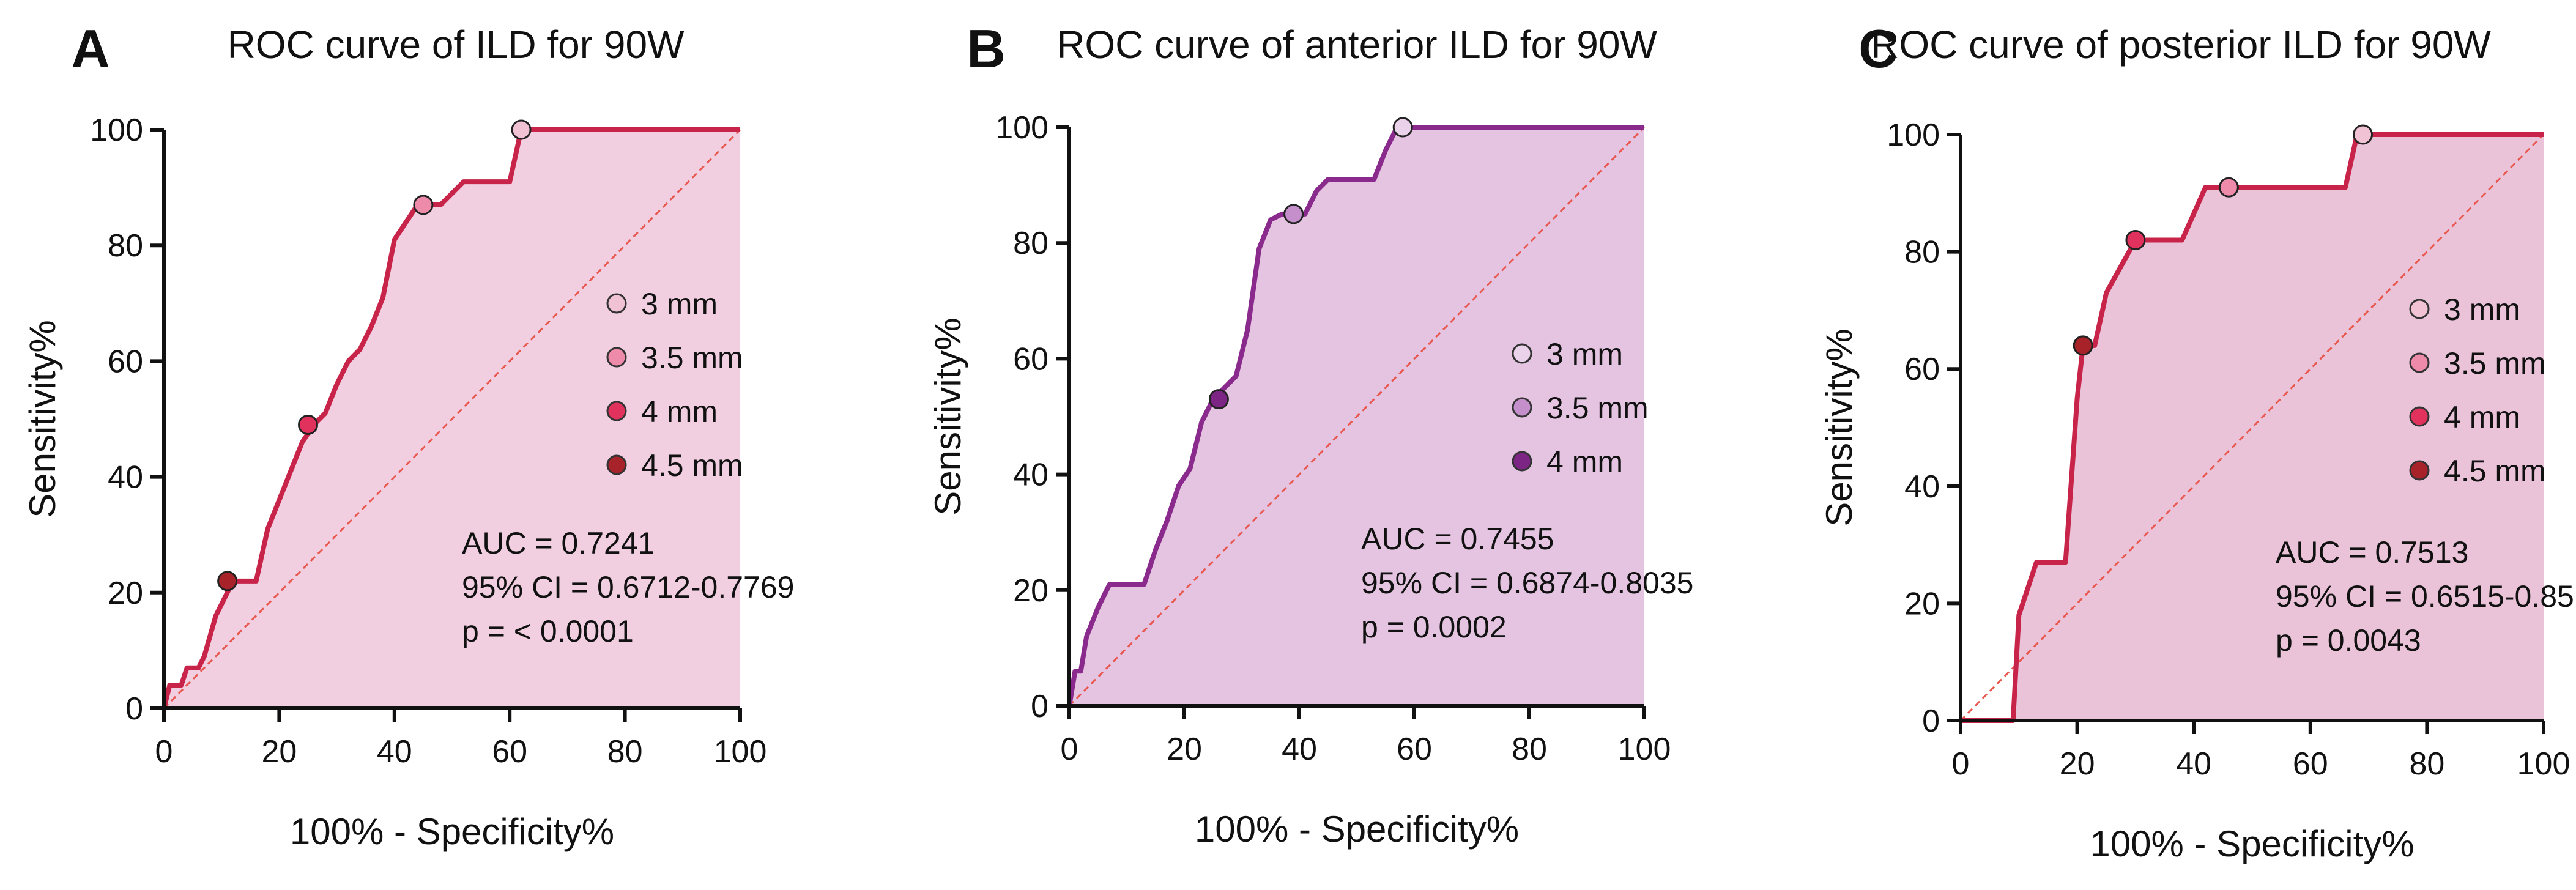  What do you see at coordinates (1356, 45) in the screenshot?
I see `chart-title: ROC curve of anterior ILD for 90W` at bounding box center [1356, 45].